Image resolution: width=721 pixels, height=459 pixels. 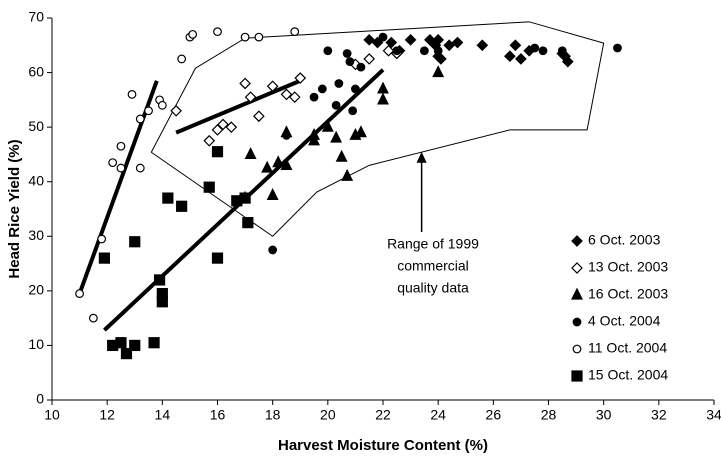 I want to click on region-label: quality data, so click(x=433, y=288).